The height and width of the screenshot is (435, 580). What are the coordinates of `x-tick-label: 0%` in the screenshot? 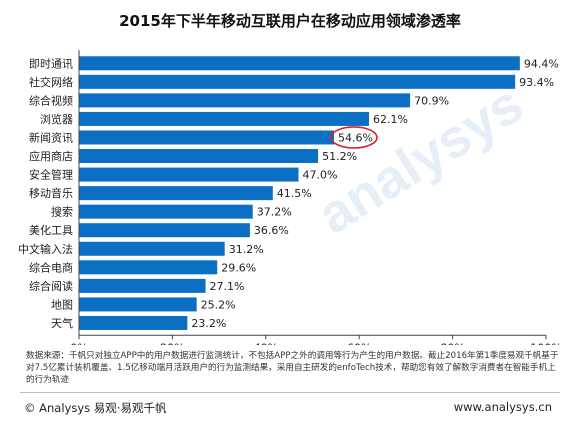 It's located at (78, 343).